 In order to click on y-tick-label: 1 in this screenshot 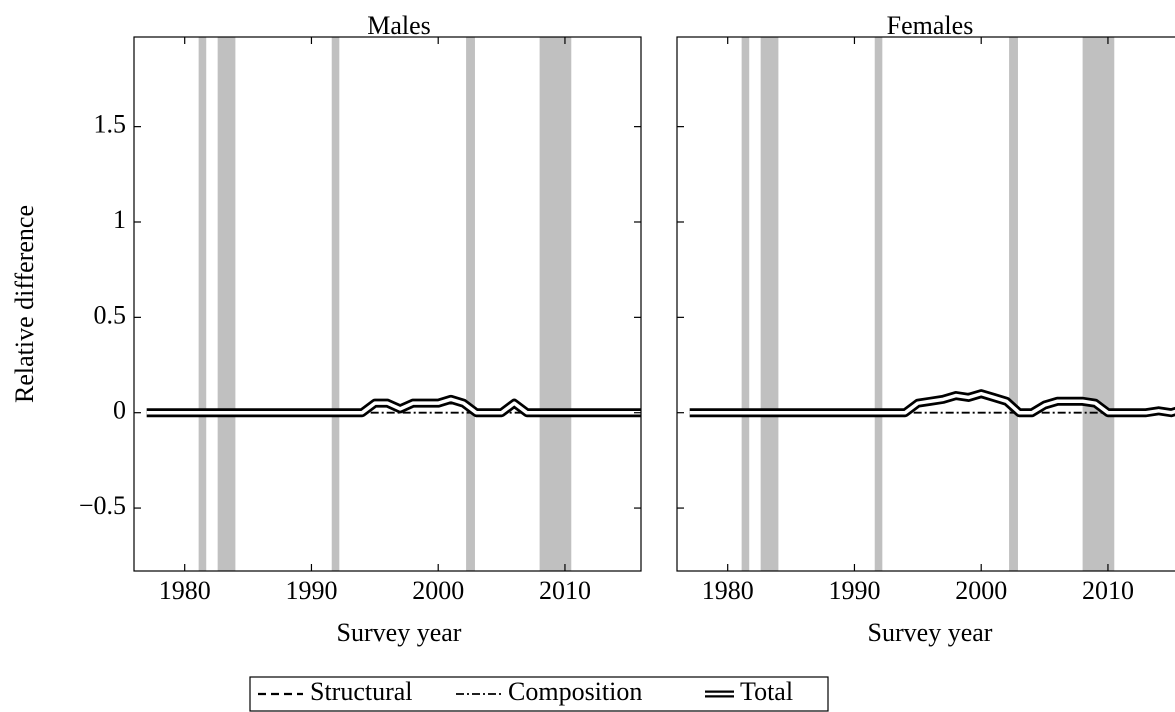, I will do `click(119, 219)`.